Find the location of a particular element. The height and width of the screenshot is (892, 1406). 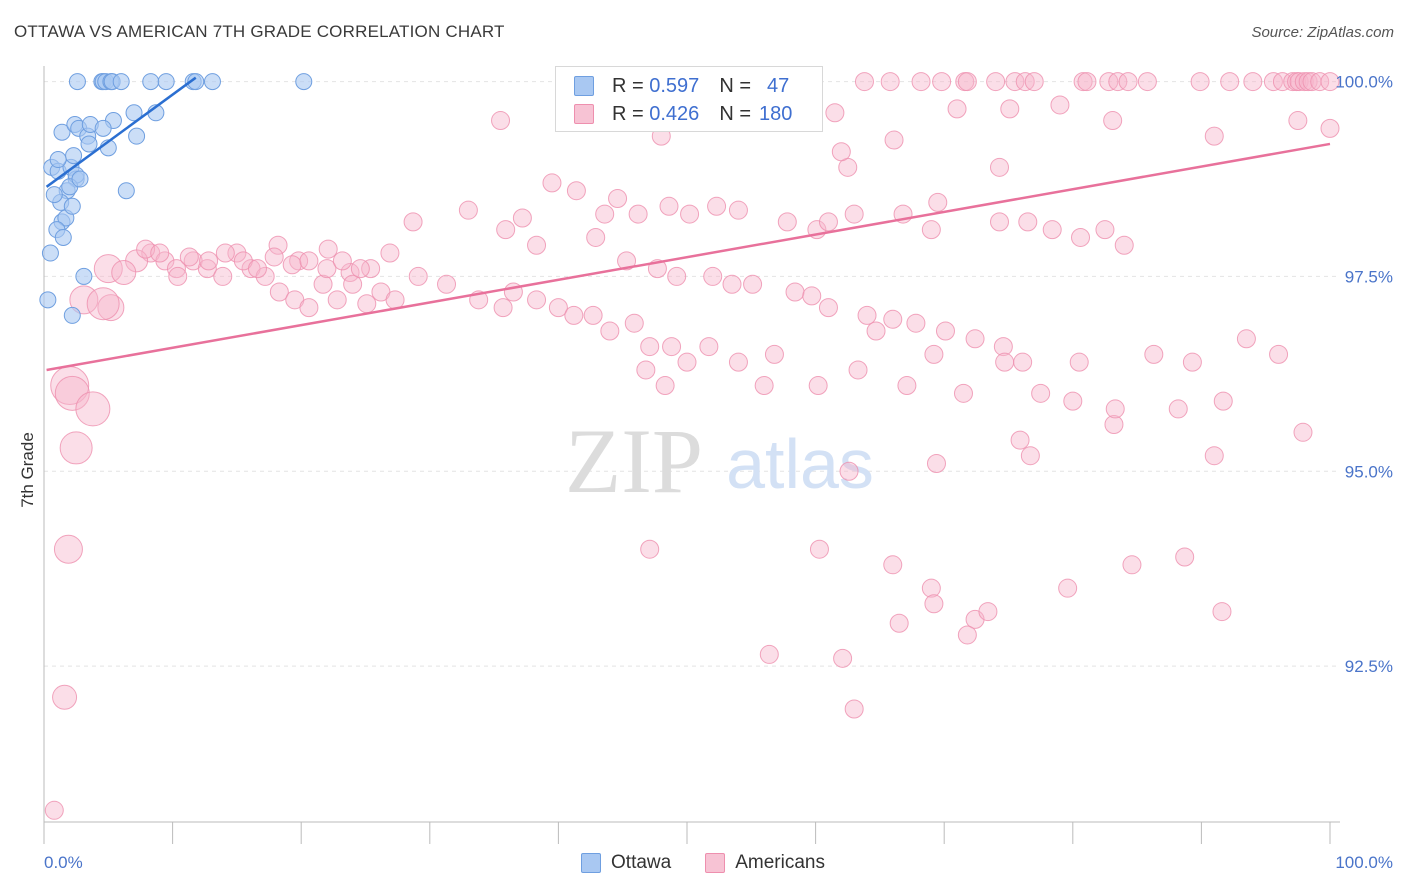

americans-r-label: R = is located at coordinates (628, 113).